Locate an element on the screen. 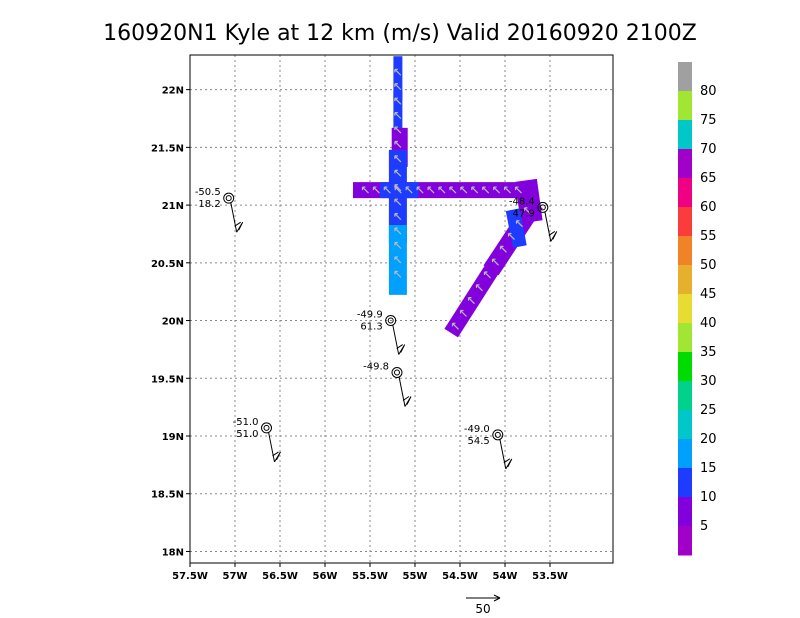 This screenshot has height=618, width=800. reference-arrow-head is located at coordinates (497, 598).